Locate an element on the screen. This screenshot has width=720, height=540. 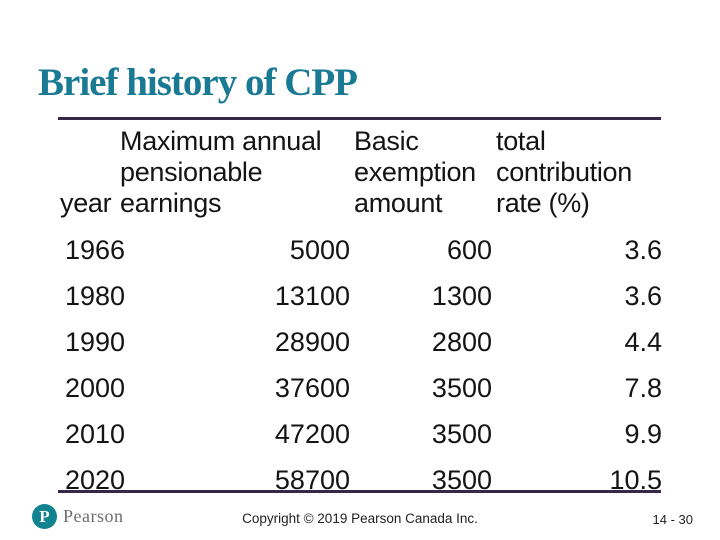
cell-year: 1980 is located at coordinates (95, 295).